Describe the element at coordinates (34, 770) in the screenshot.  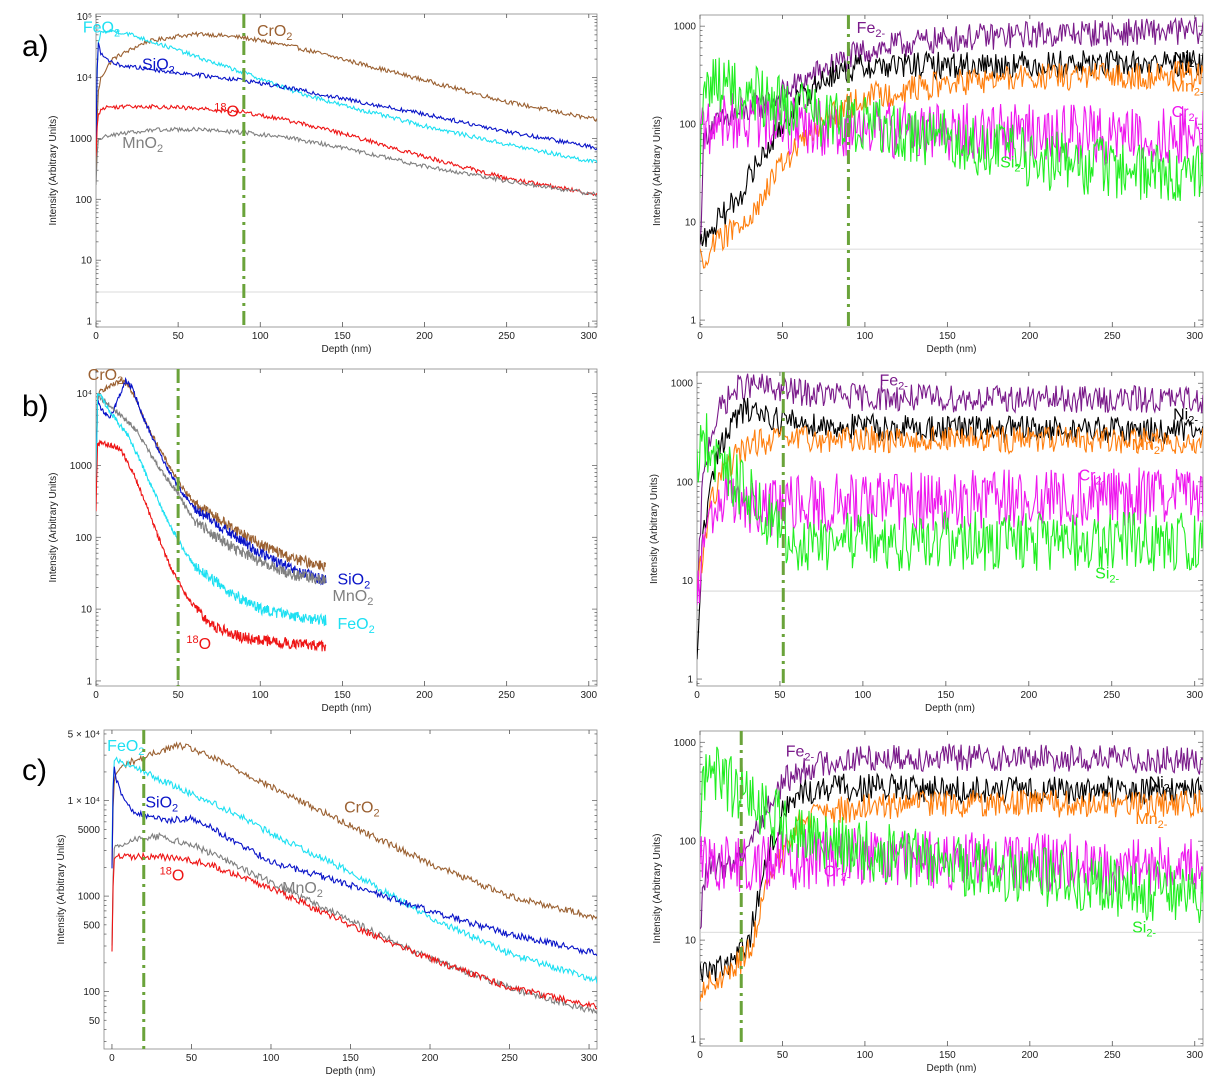
I see `panel-label: c)` at that location.